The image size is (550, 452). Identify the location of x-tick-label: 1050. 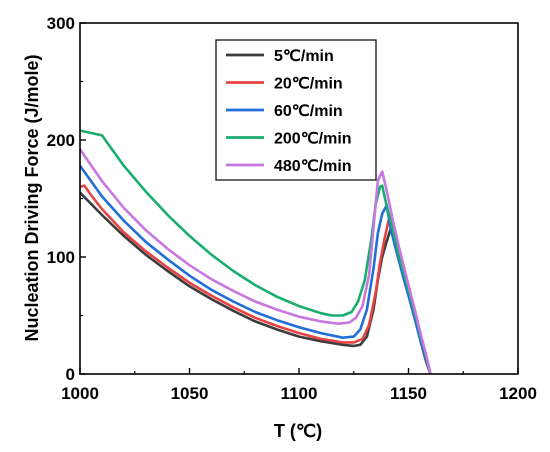
(190, 393).